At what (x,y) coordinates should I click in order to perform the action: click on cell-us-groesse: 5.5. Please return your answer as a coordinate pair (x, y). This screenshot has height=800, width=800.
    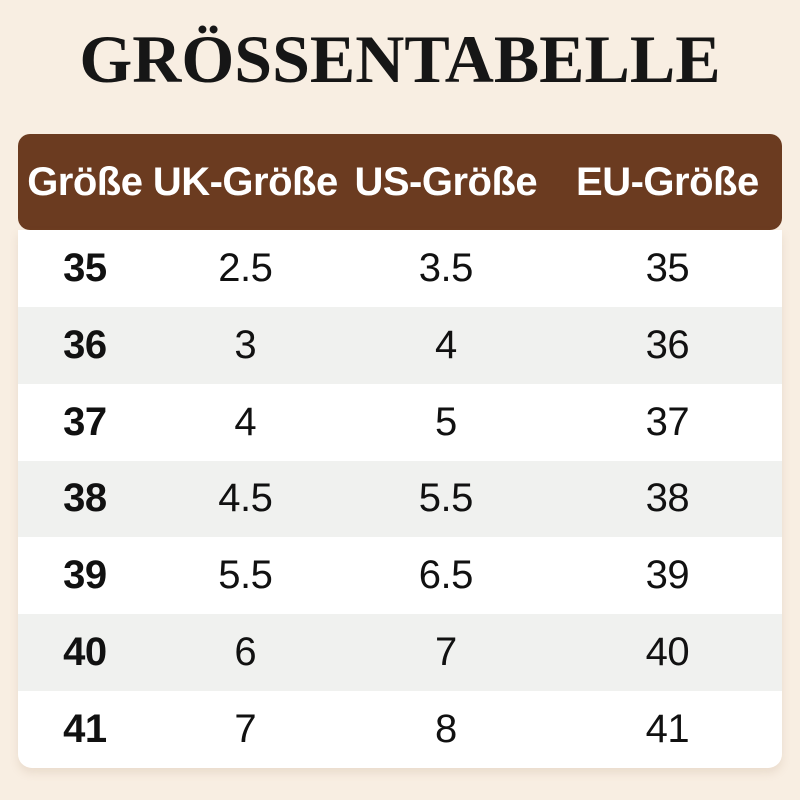
    Looking at the image, I should click on (446, 498).